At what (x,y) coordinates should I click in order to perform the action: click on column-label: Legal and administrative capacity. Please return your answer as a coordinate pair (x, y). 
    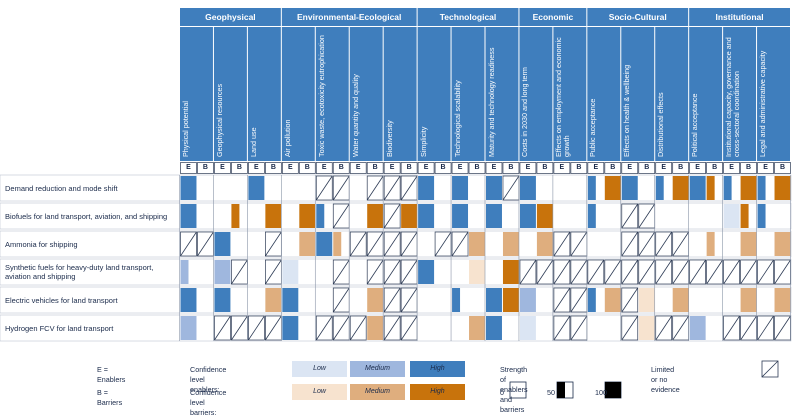
    Looking at the image, I should click on (763, 103).